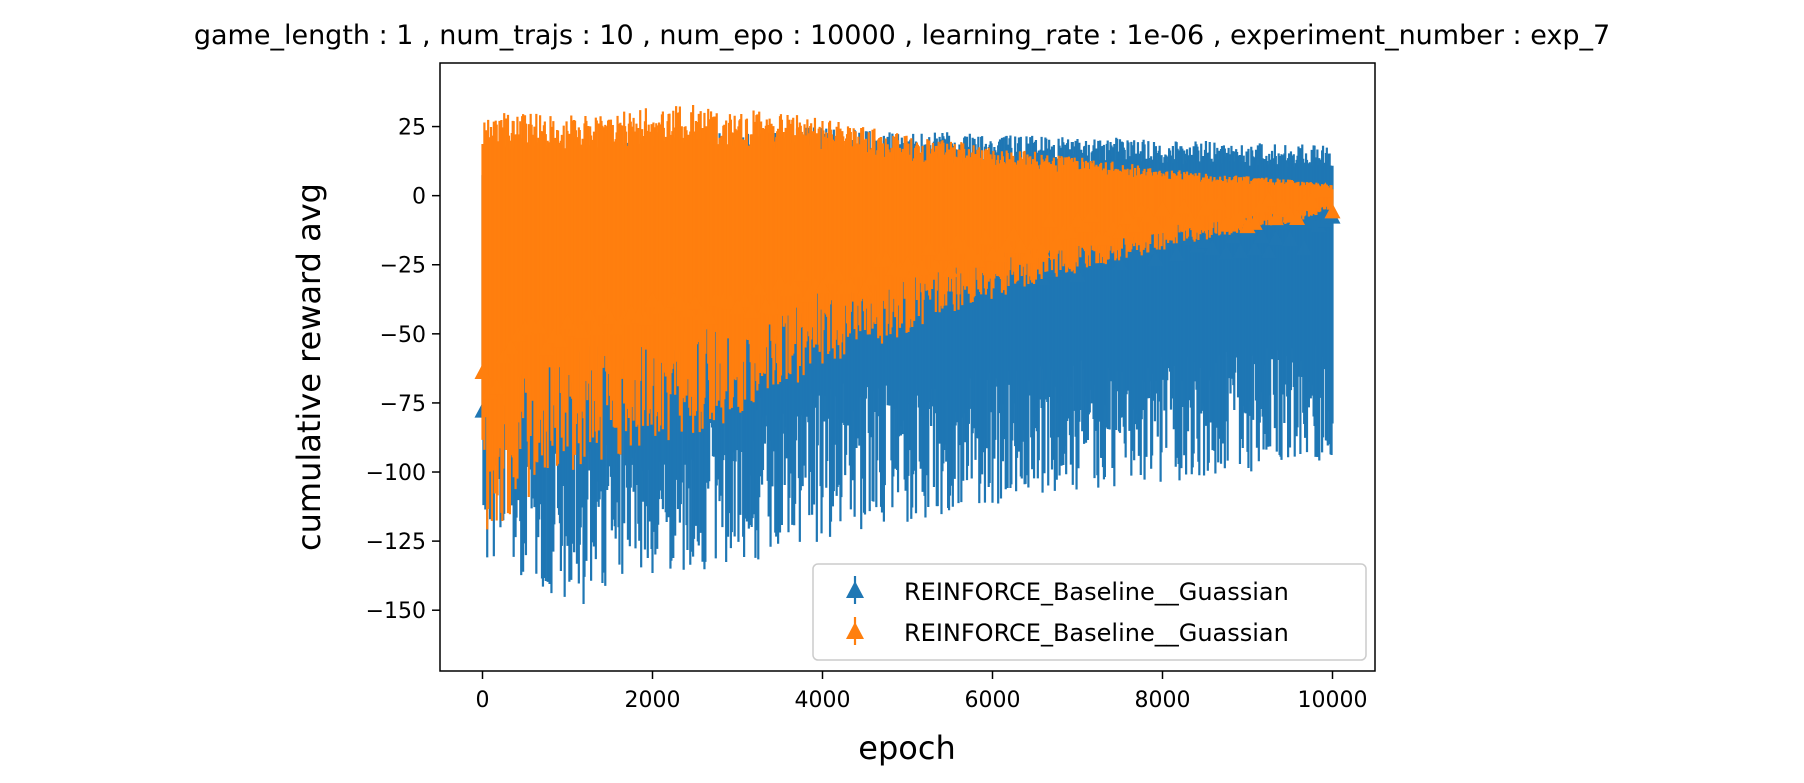  I want to click on legend-box, so click(1089, 612).